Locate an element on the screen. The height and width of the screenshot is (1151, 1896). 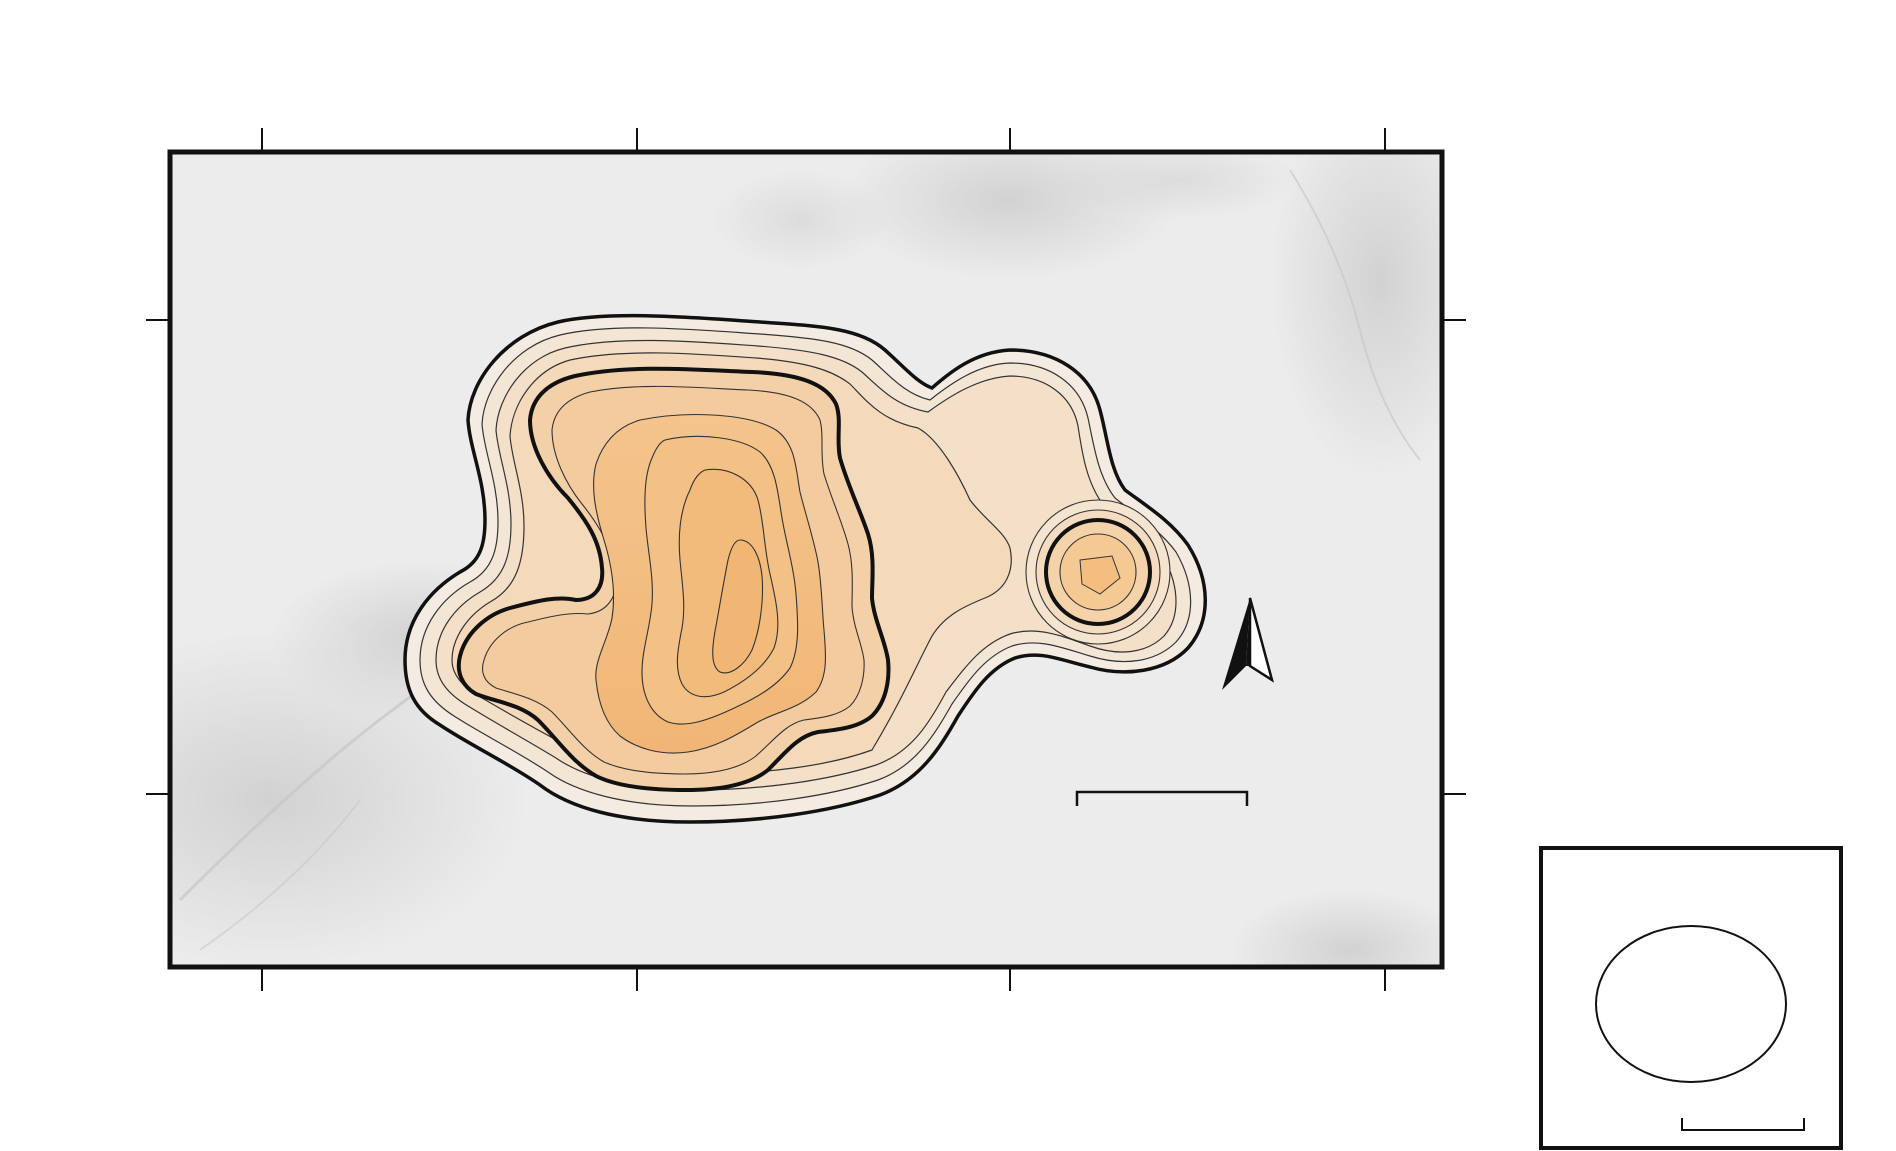
bandwidth-ellipse-panel is located at coordinates (1691, 998).